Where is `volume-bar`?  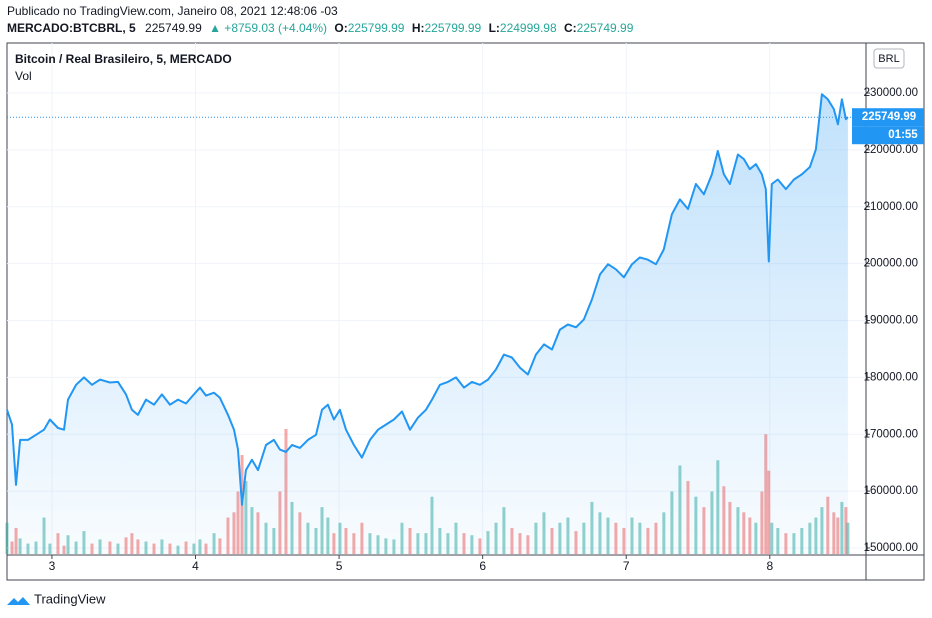 volume-bar is located at coordinates (848, 538).